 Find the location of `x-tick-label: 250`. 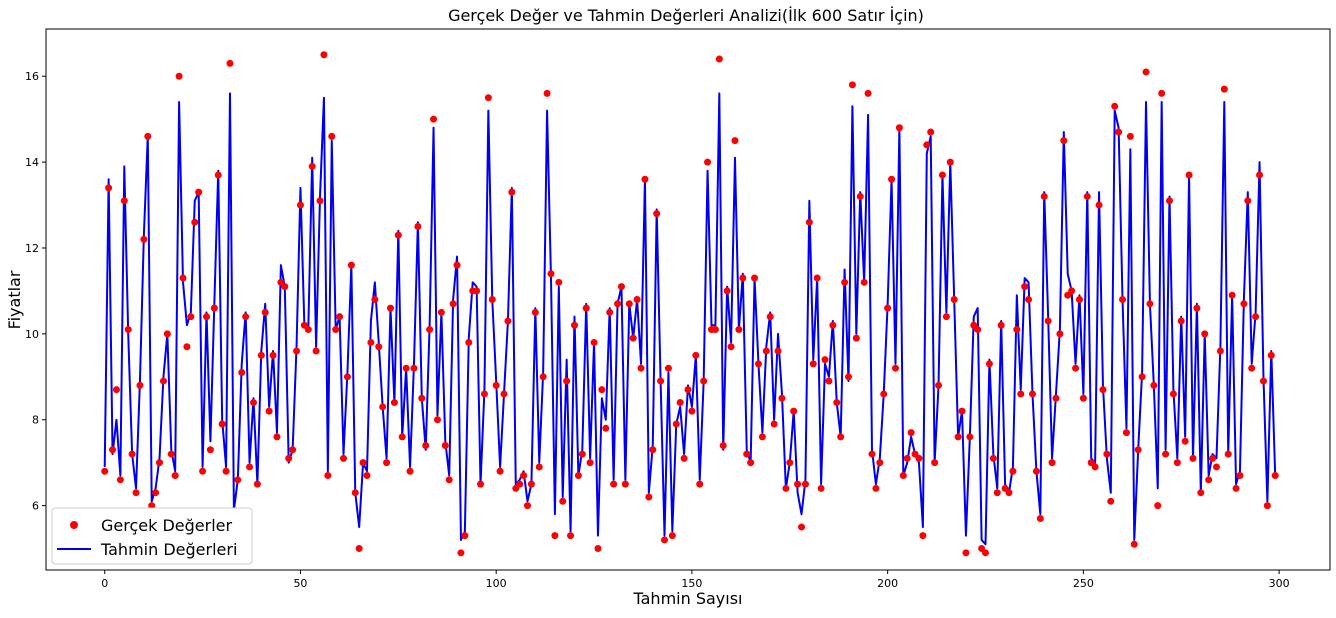

x-tick-label: 250 is located at coordinates (1083, 583).